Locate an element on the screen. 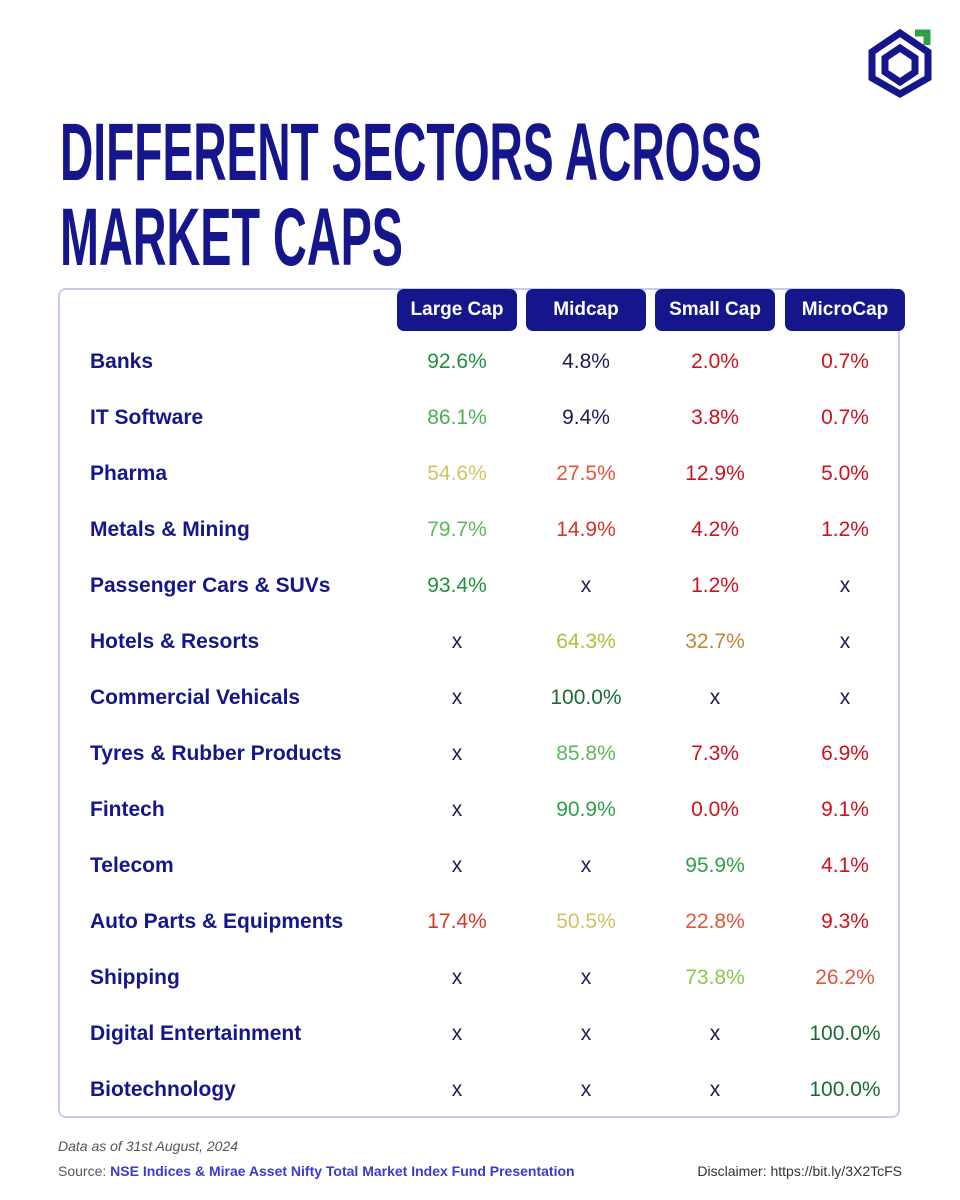 This screenshot has width=960, height=1200. cell: 9.1% is located at coordinates (845, 809).